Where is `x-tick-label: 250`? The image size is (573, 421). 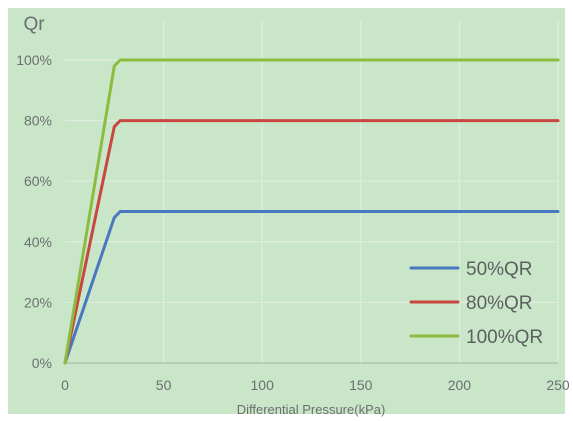
x-tick-label: 250 is located at coordinates (558, 385).